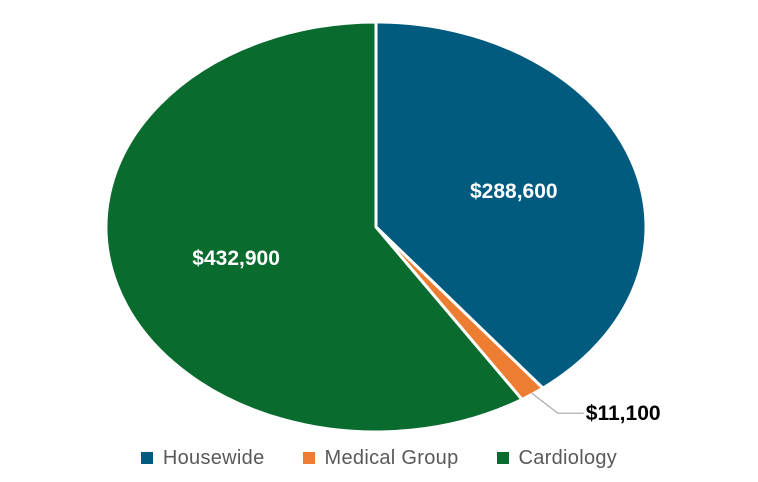 The image size is (758, 482). What do you see at coordinates (502, 458) in the screenshot?
I see `legend-swatch-cardiology` at bounding box center [502, 458].